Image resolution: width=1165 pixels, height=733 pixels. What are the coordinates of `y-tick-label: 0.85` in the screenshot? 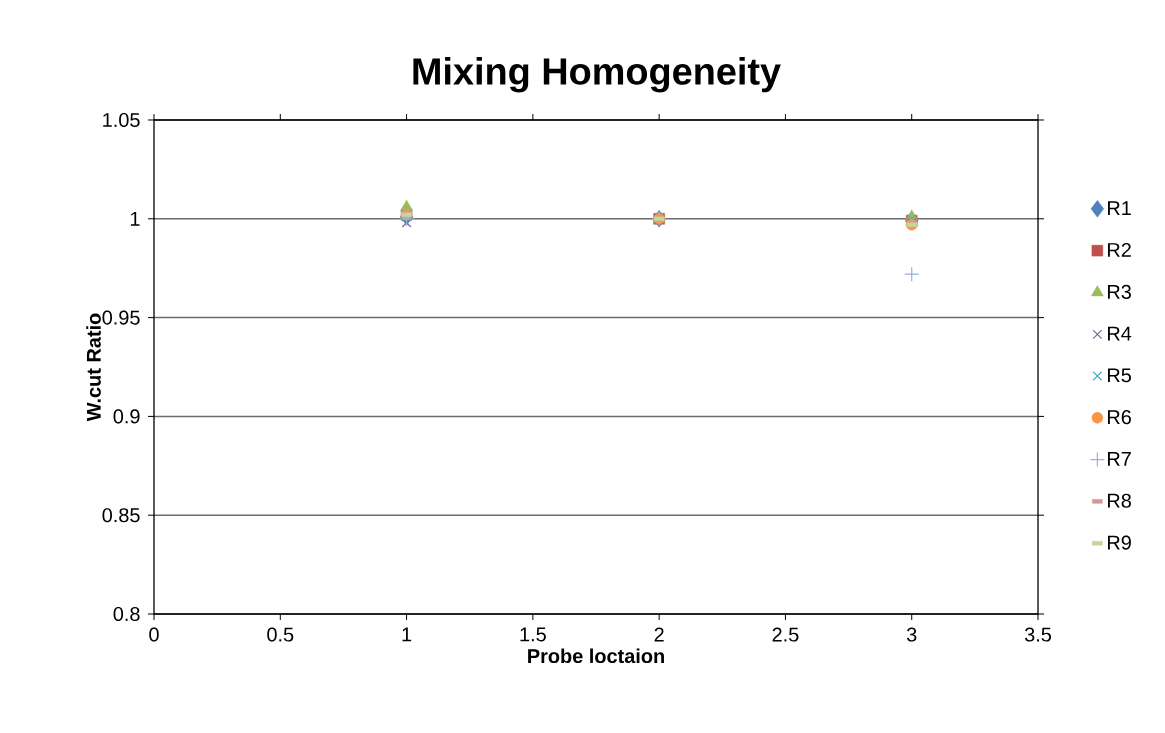 It's located at (121, 515).